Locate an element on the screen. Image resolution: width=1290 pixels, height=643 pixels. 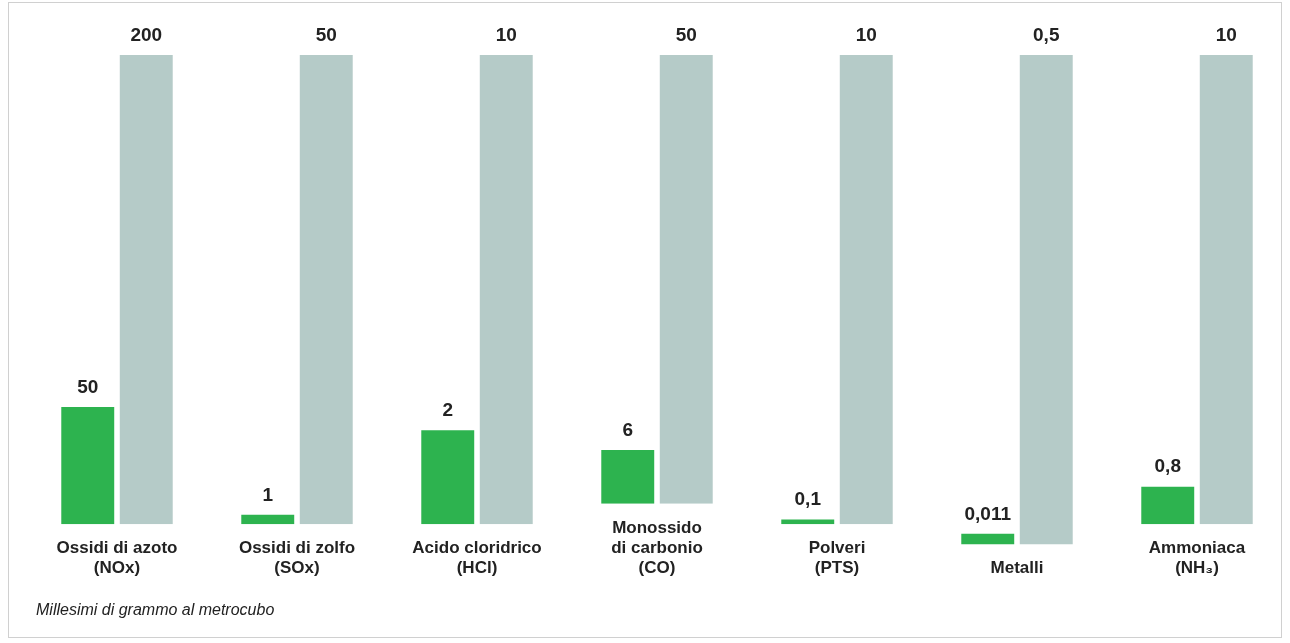
x-tick-label: Monossido di carbonio (CO) is located at coordinates (657, 547).